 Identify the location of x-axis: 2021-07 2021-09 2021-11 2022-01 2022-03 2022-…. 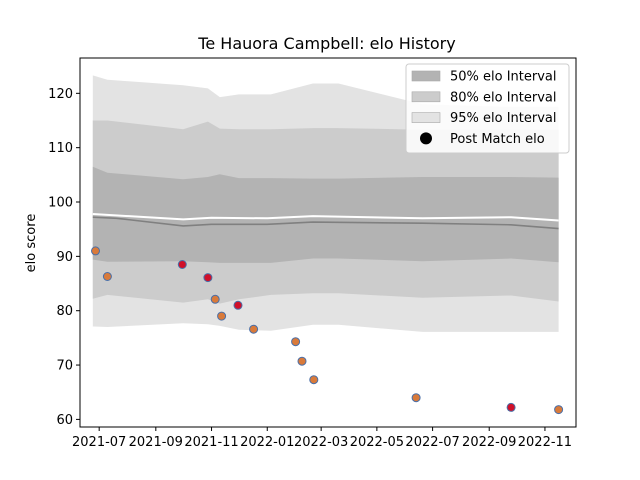
(322, 438).